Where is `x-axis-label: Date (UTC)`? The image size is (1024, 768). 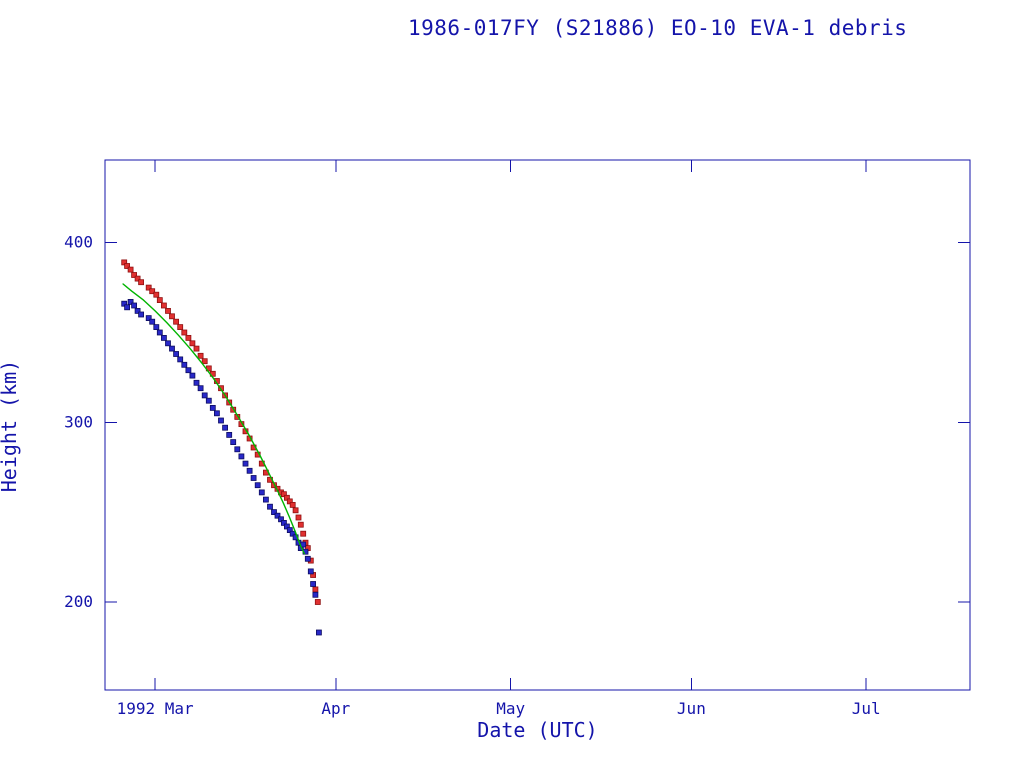
x-axis-label: Date (UTC) is located at coordinates (537, 730).